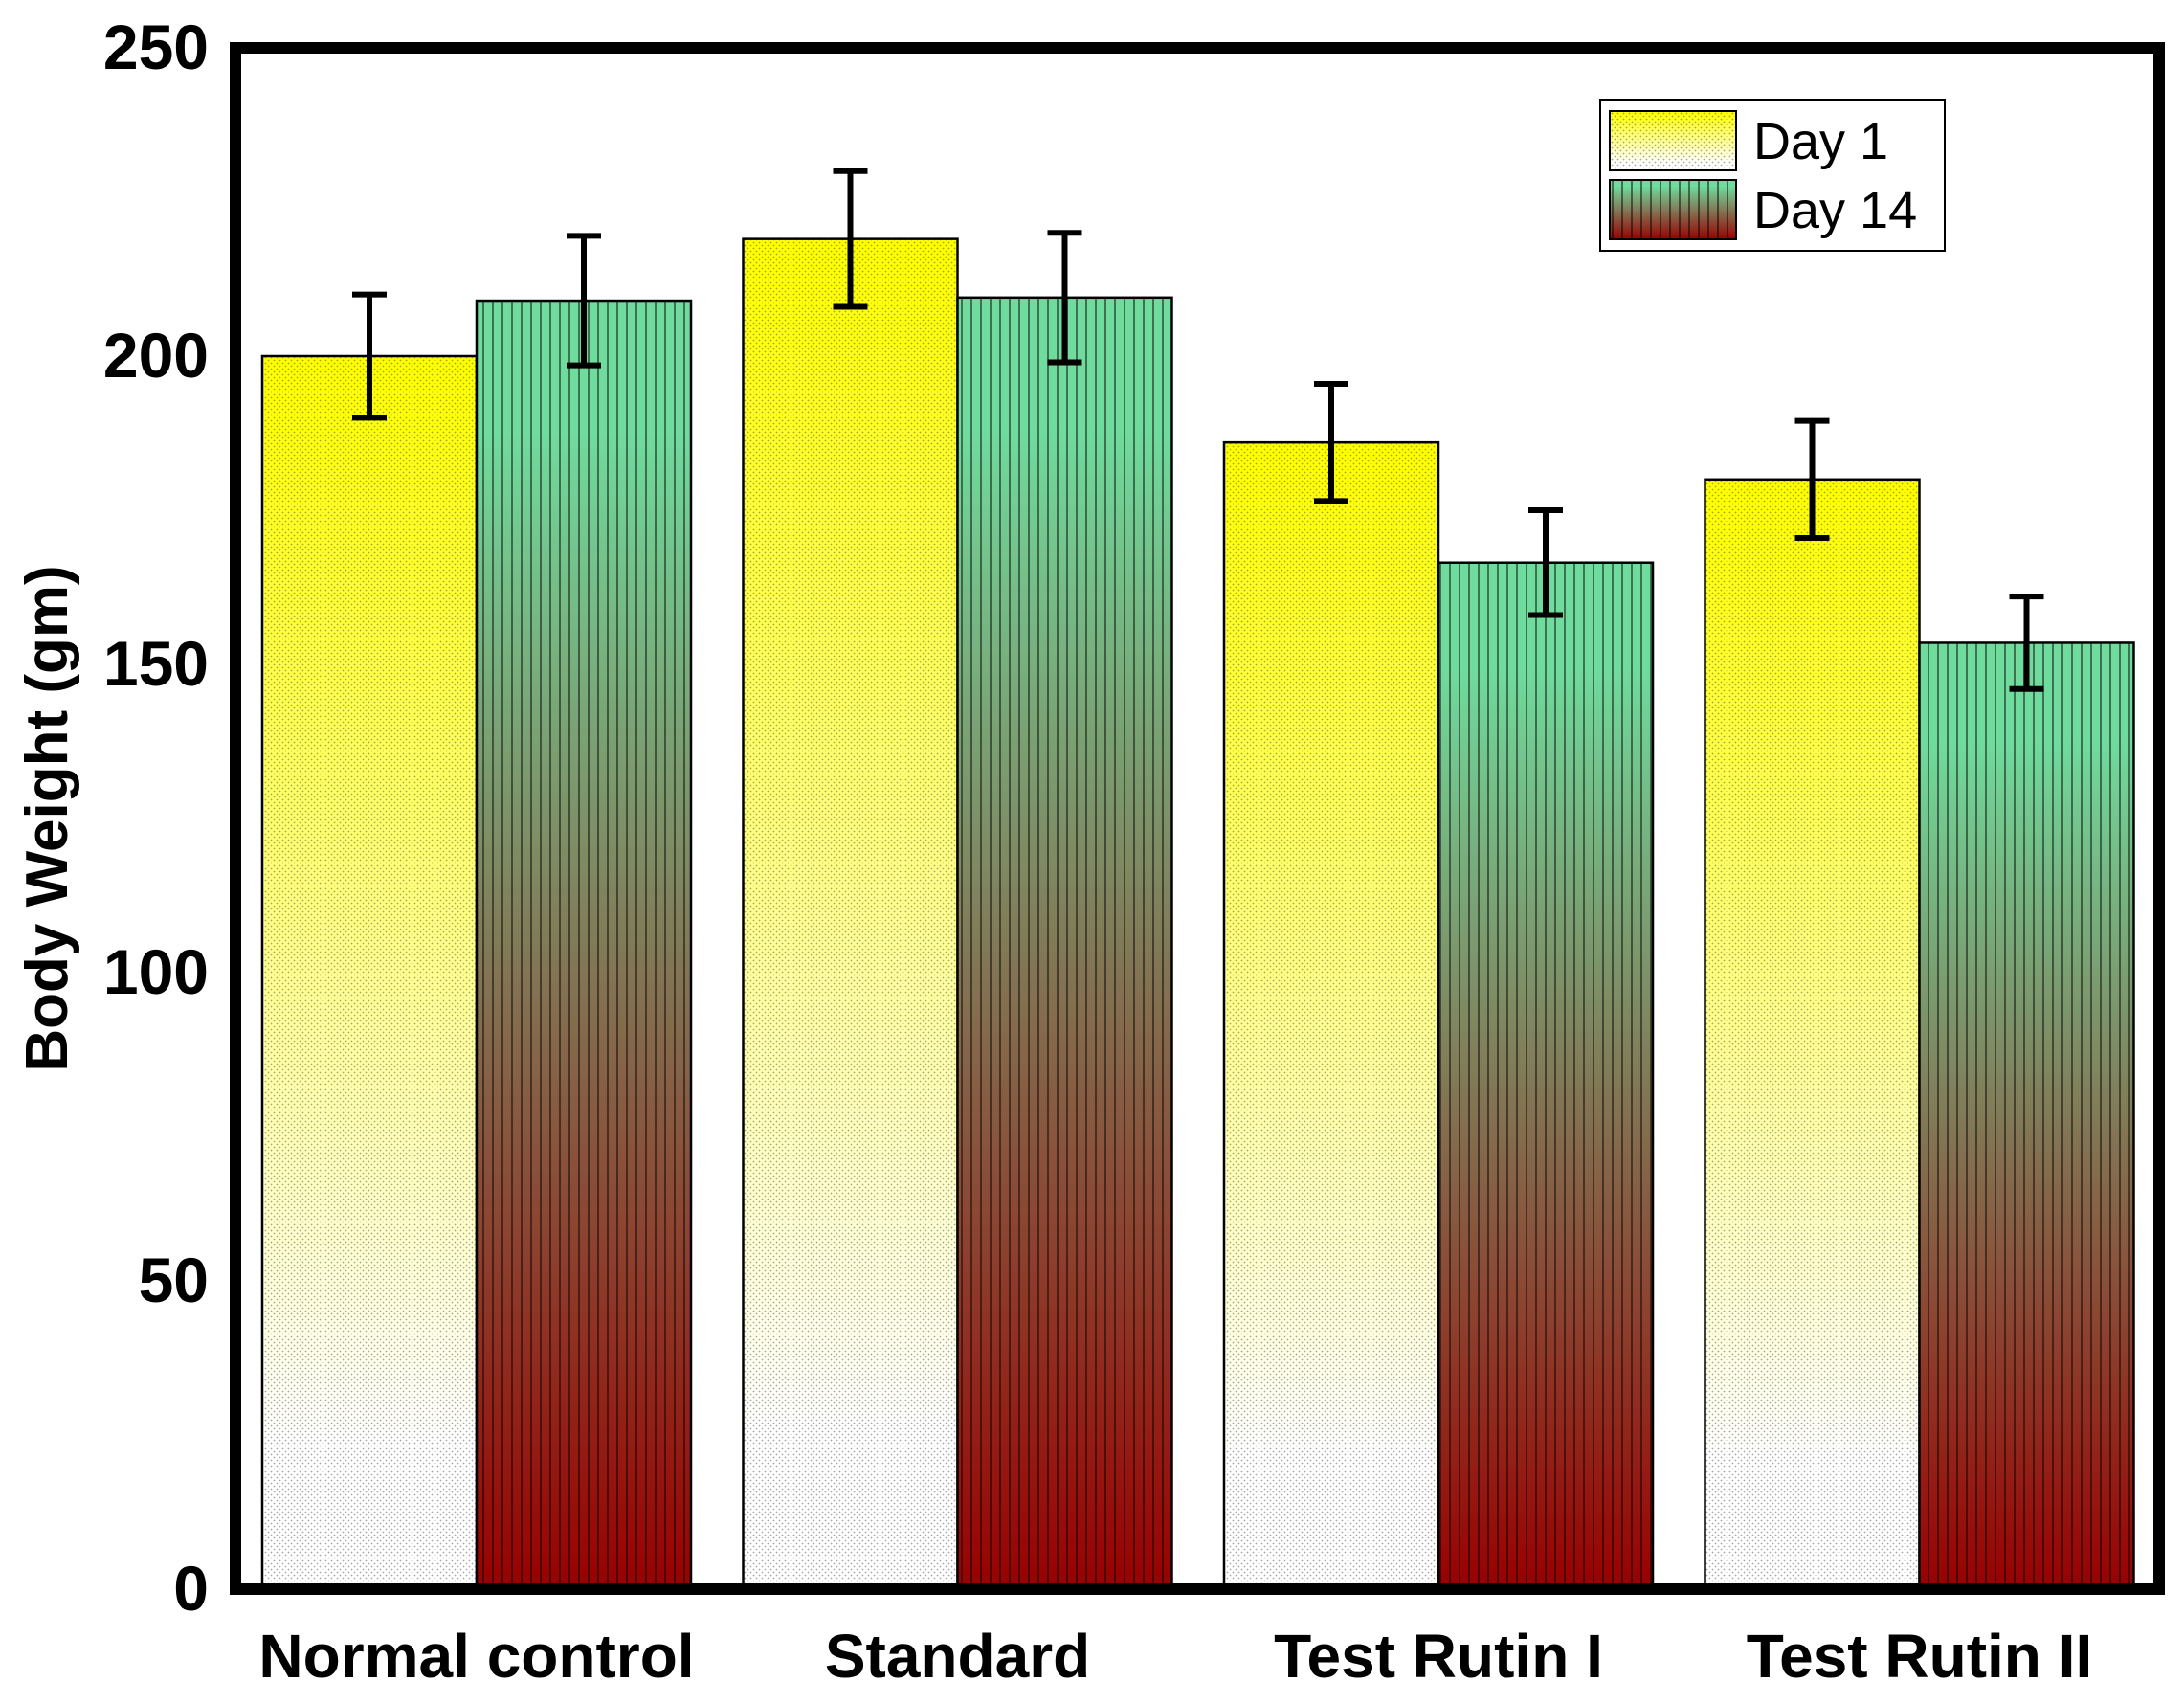  Describe the element at coordinates (174, 1279) in the screenshot. I see `y-tick-label: 50` at that location.